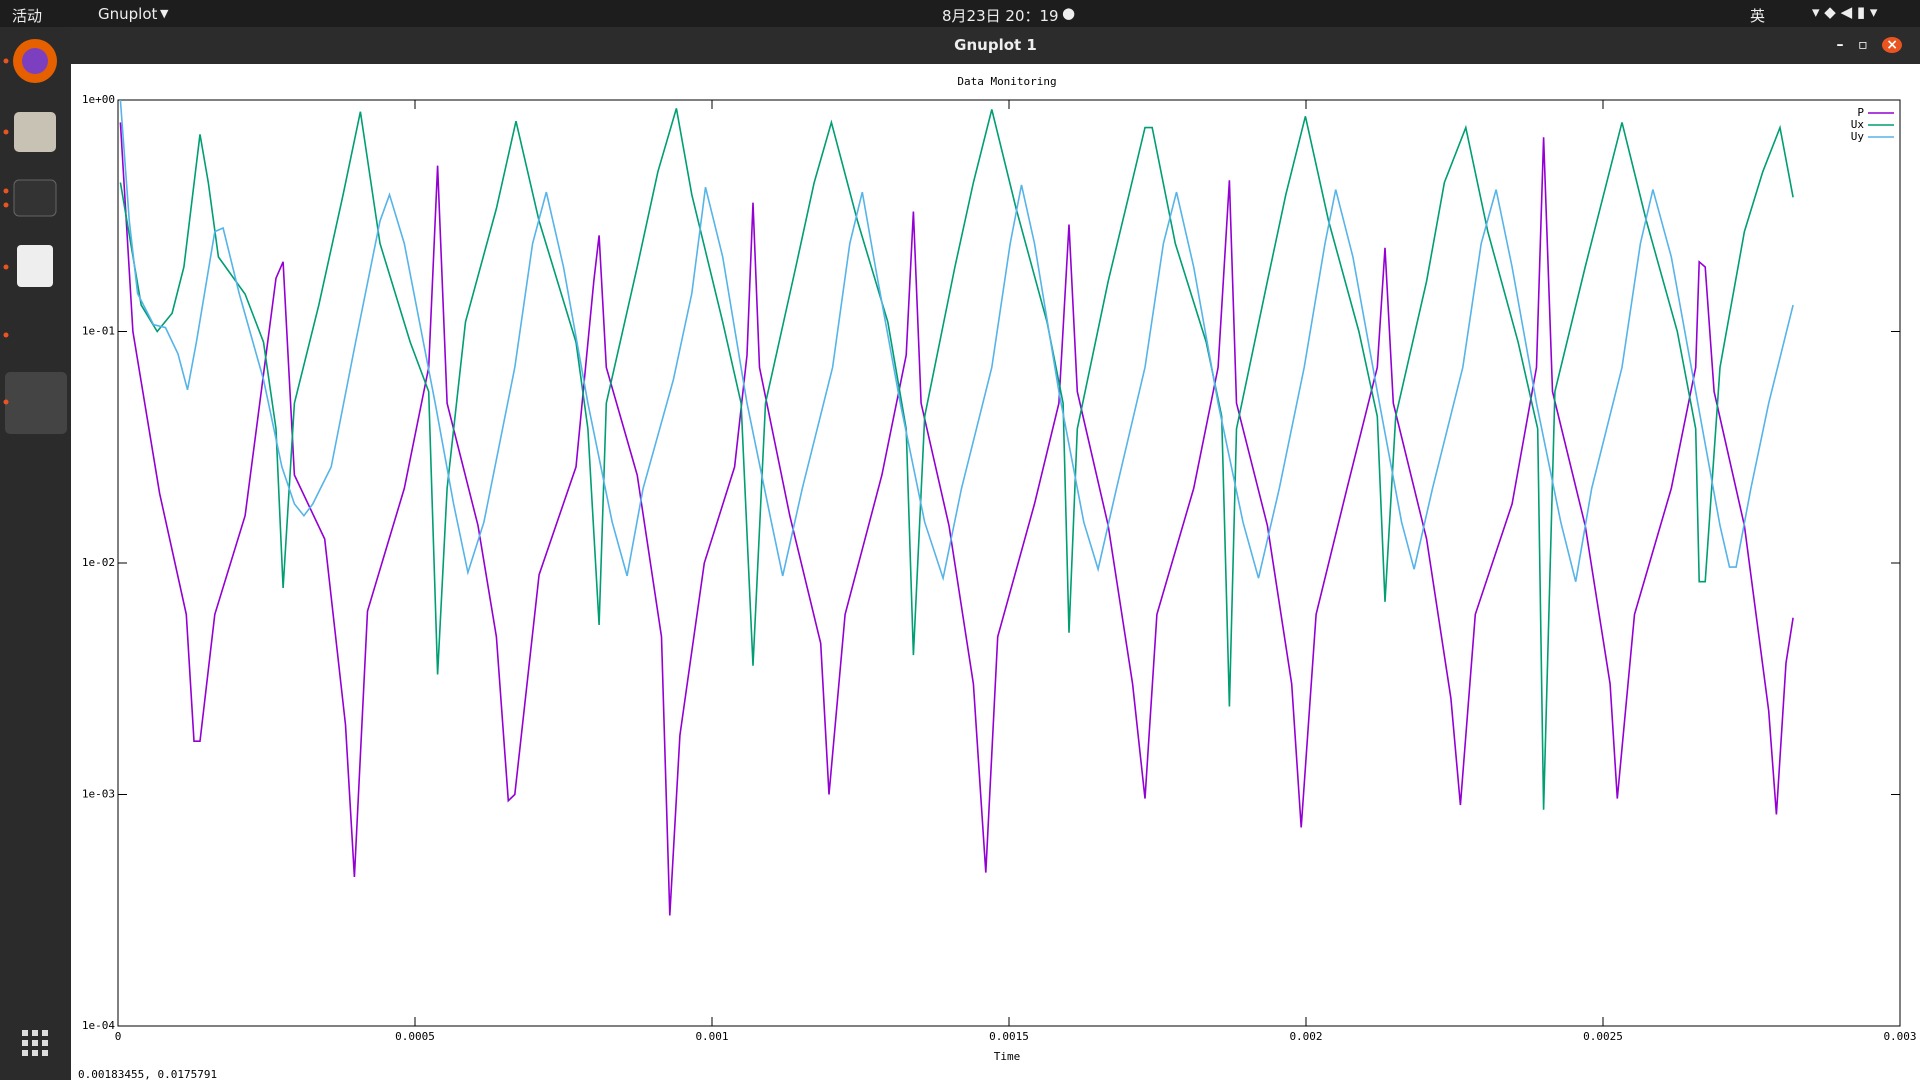 This screenshot has width=1920, height=1084. Describe the element at coordinates (98, 331) in the screenshot. I see `y-tick-label: 1e-01` at that location.